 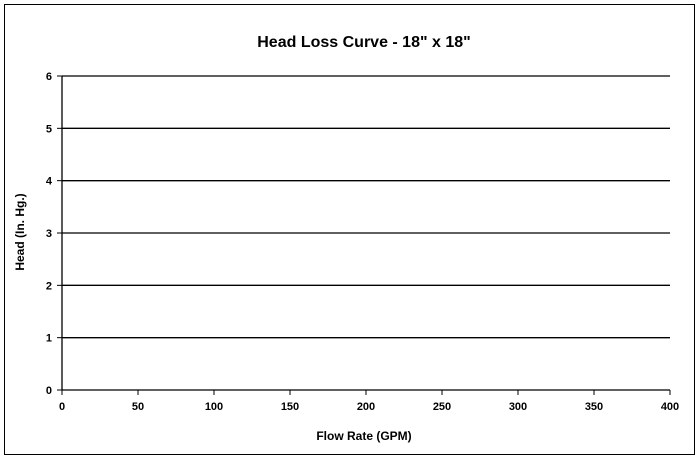 What do you see at coordinates (20, 231) in the screenshot?
I see `y-axis-label: Head (In. Hg.)` at bounding box center [20, 231].